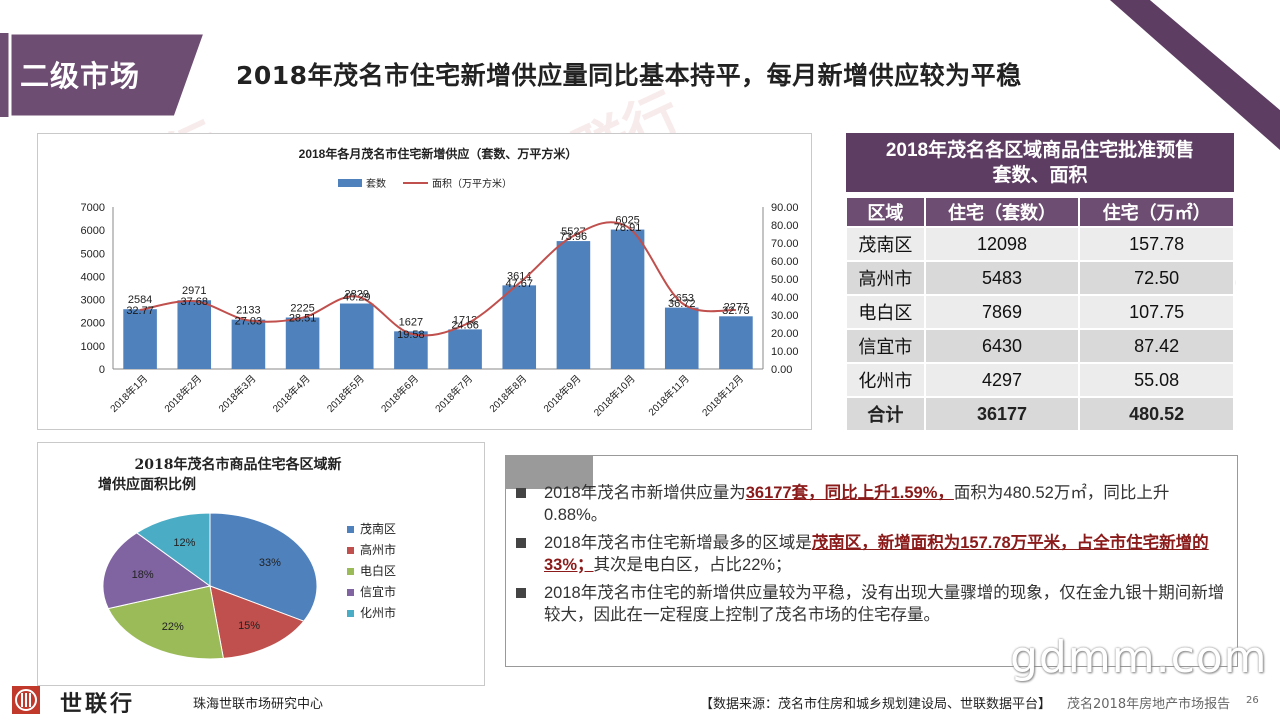  Describe the element at coordinates (785, 244) in the screenshot. I see `y2-tick-label: 70.00` at that location.